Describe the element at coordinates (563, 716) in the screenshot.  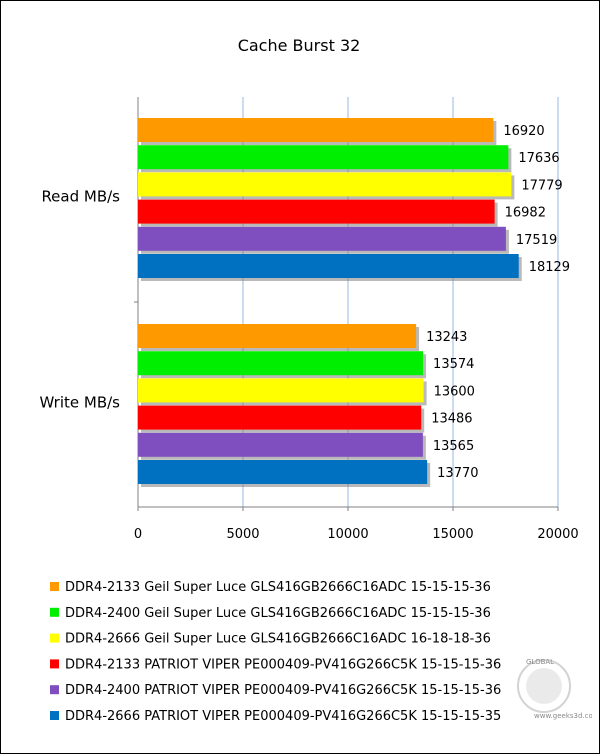
I see `watermark-url: www.geeks3d.com` at that location.